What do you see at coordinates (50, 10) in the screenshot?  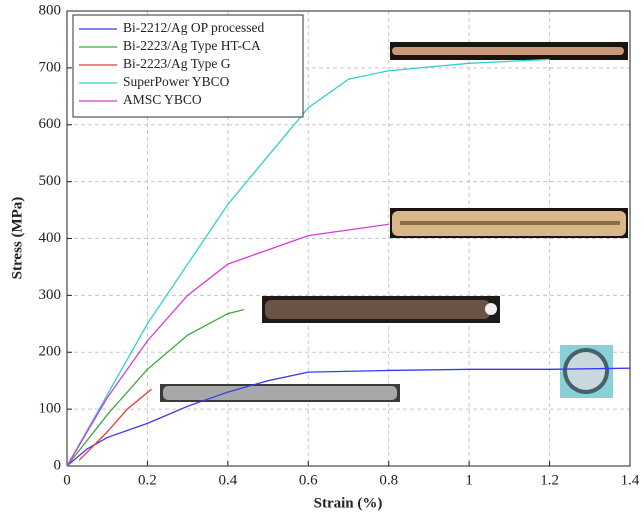 I see `y-tick-label: 800` at bounding box center [50, 10].